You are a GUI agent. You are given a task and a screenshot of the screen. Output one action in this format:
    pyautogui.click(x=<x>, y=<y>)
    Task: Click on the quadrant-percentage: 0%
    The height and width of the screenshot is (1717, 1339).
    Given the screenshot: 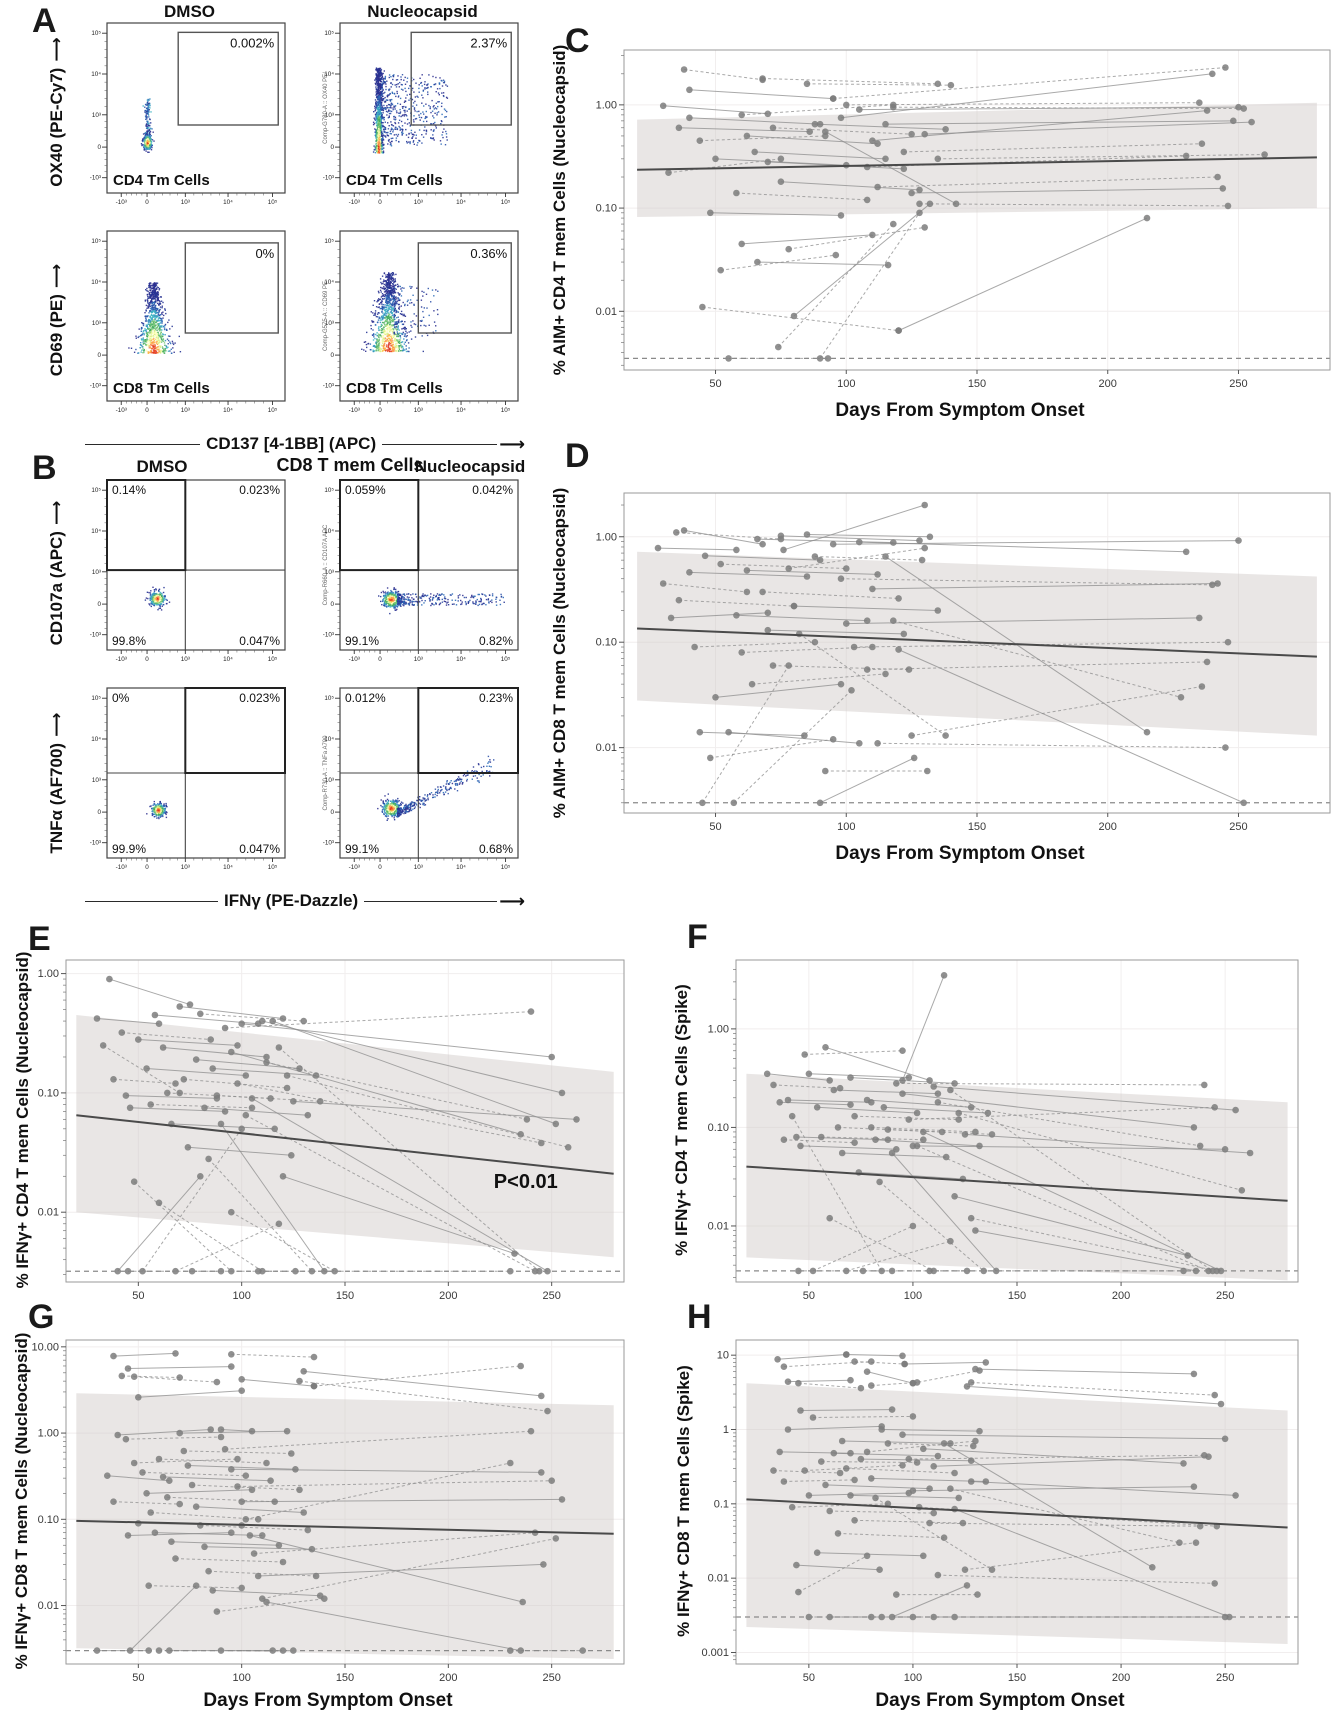 What is the action you would take?
    pyautogui.click(x=121, y=698)
    